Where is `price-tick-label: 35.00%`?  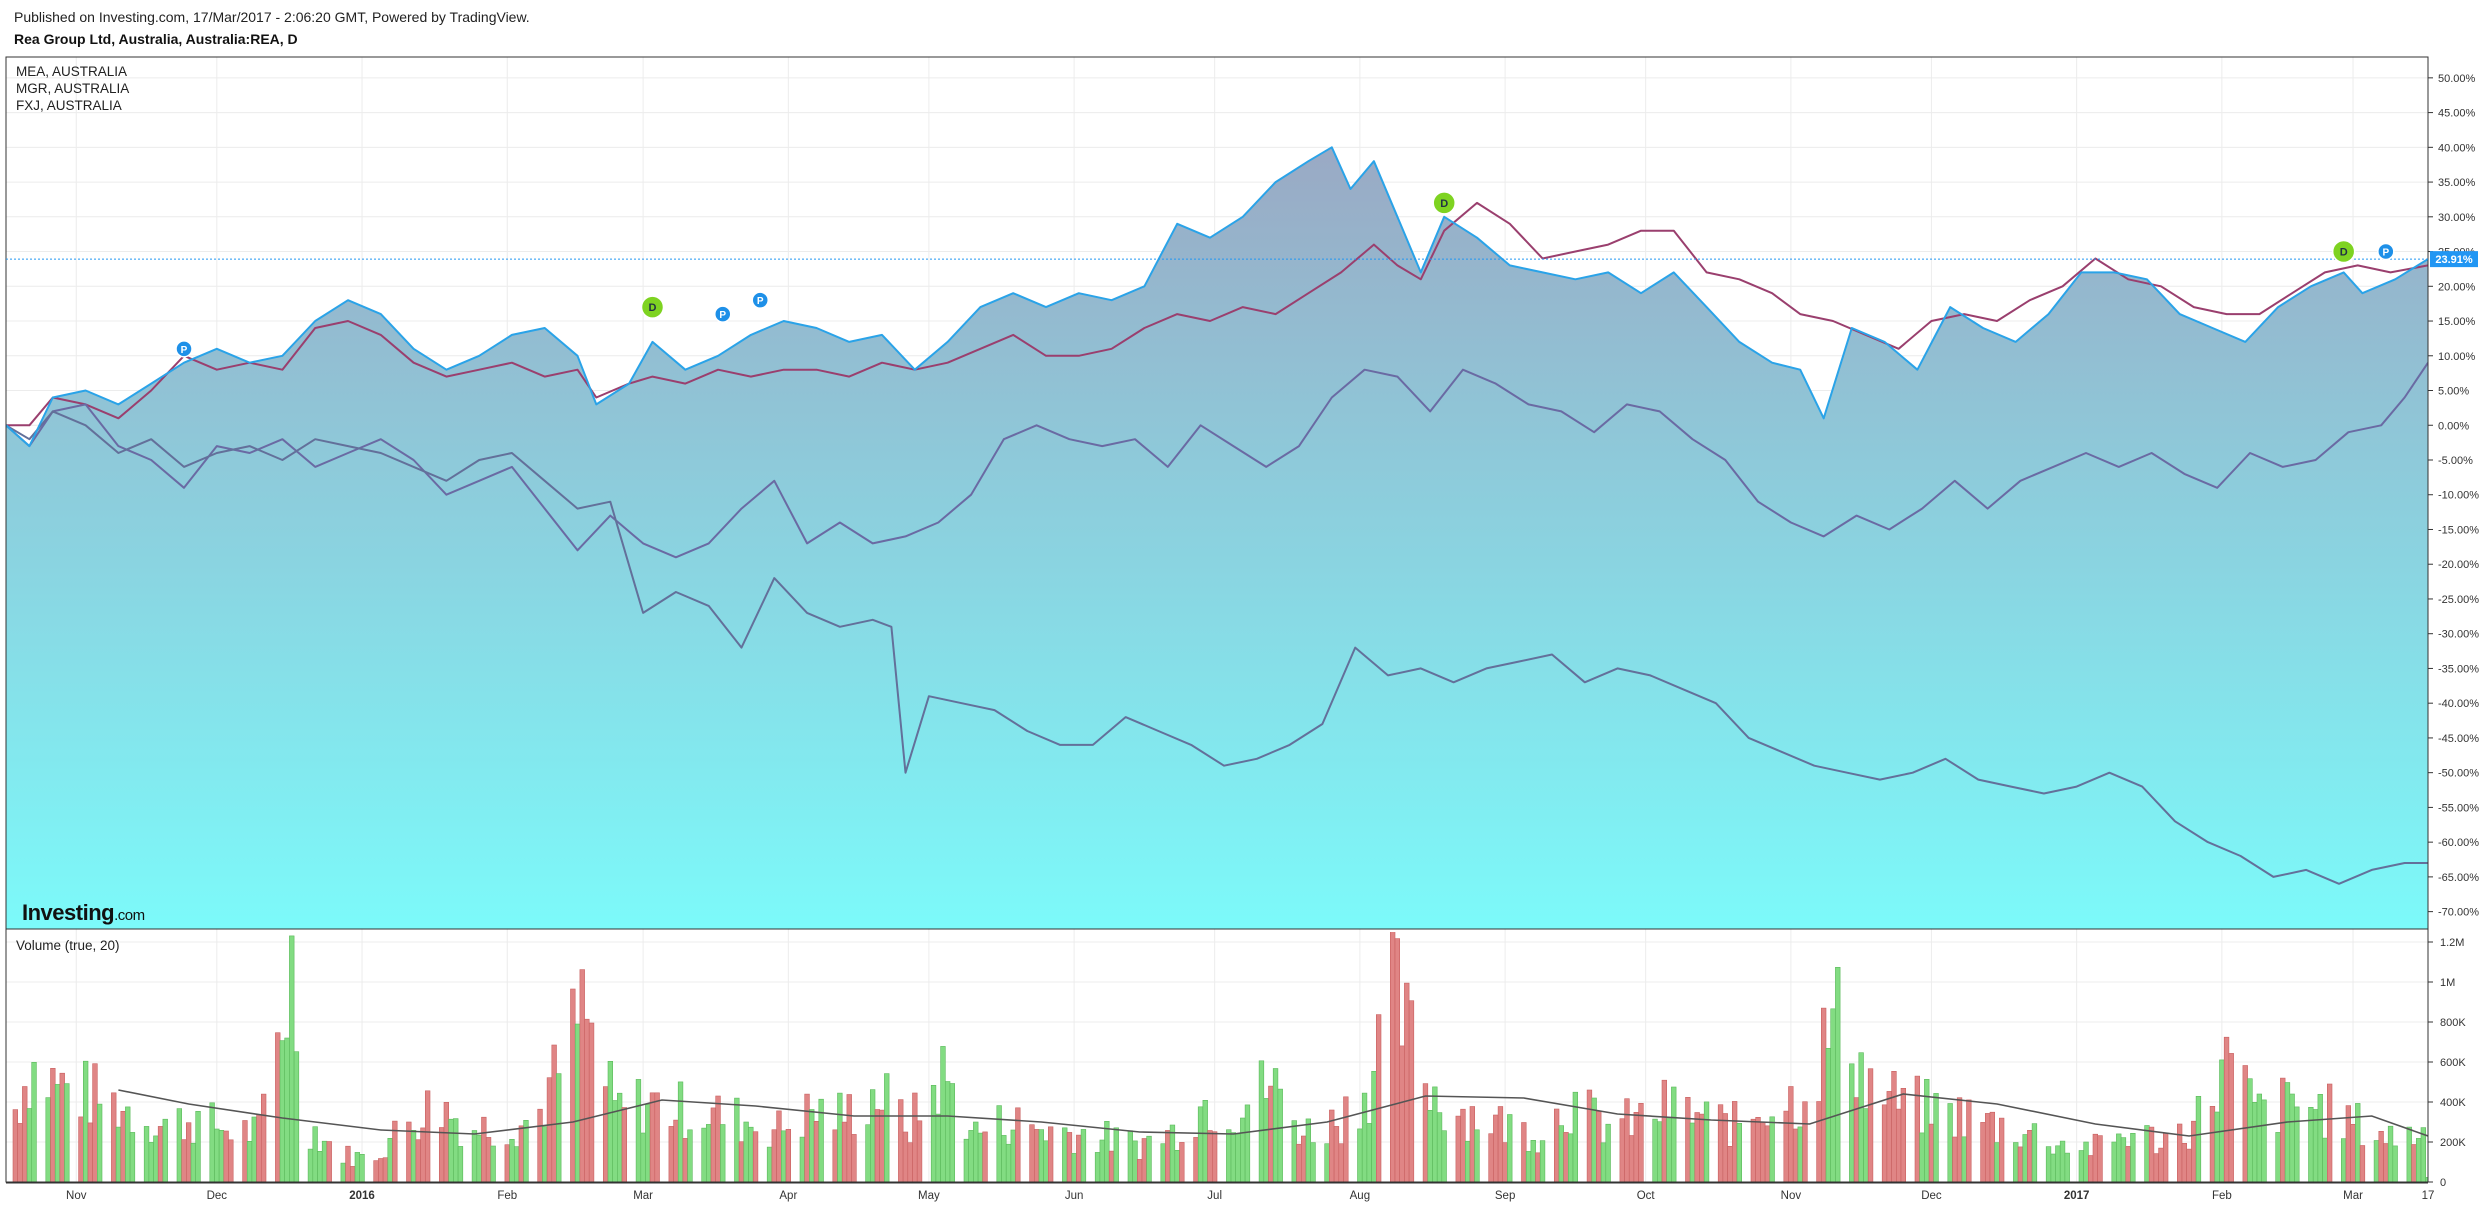
price-tick-label: 35.00% is located at coordinates (2457, 183).